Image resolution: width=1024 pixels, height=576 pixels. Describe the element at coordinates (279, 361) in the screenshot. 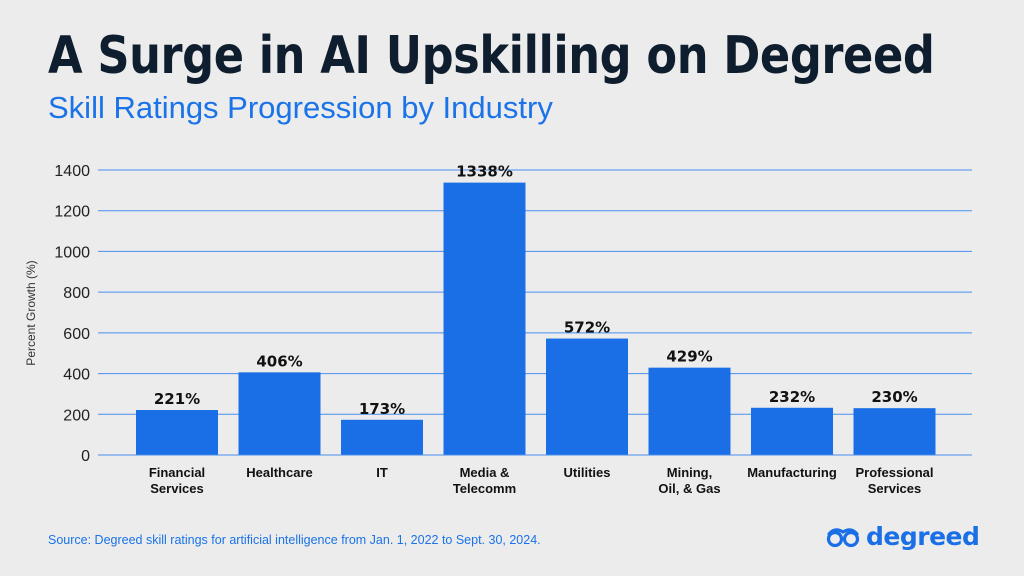

I see `data-label: 406%` at that location.